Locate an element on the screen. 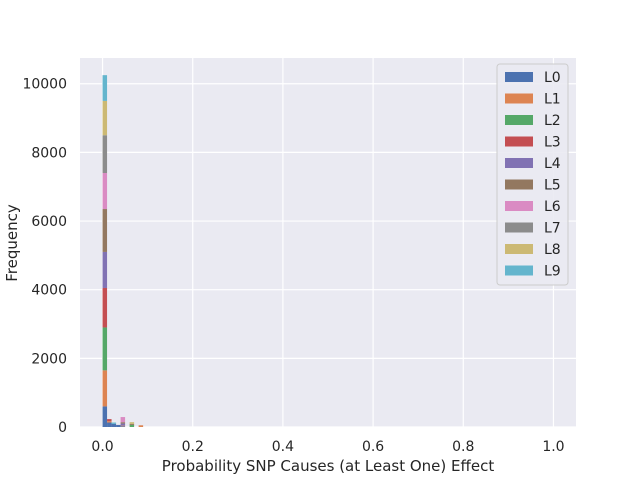 The width and height of the screenshot is (640, 480). legend-swatch-L0 is located at coordinates (519, 77).